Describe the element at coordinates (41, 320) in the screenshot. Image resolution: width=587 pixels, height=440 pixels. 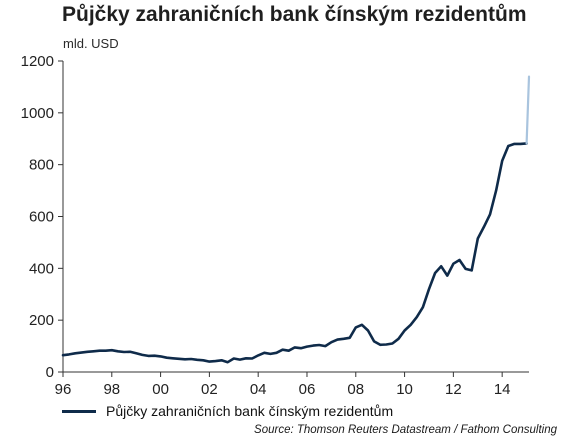
I see `y-tick-label: 200` at that location.